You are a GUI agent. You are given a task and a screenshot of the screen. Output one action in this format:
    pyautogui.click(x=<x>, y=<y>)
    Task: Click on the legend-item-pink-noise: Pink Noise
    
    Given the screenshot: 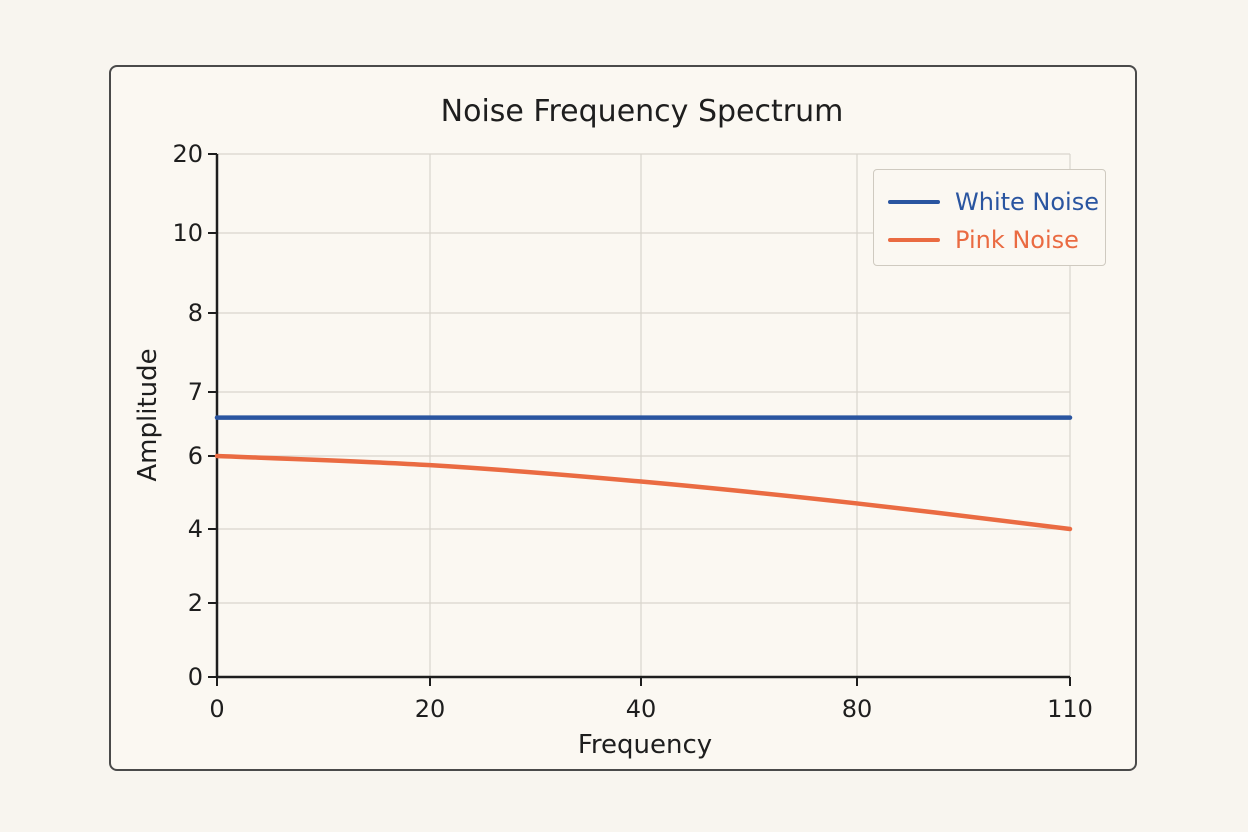 What is the action you would take?
    pyautogui.click(x=983, y=240)
    